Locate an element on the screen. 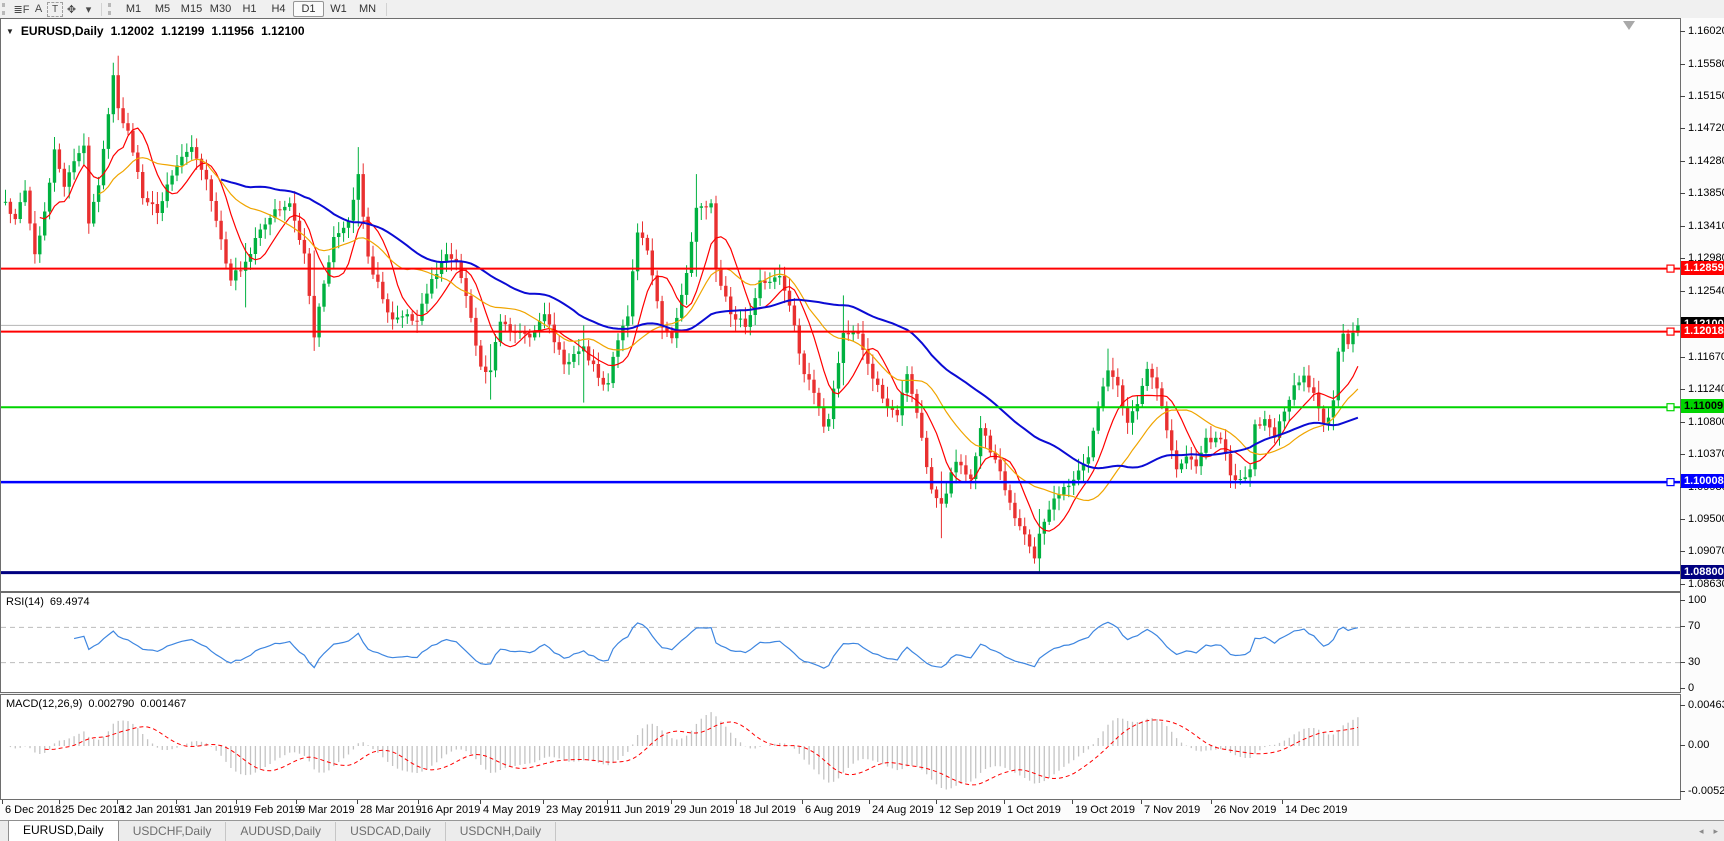 The width and height of the screenshot is (1724, 841). price-axis-label: 1.15150 is located at coordinates (1706, 96).